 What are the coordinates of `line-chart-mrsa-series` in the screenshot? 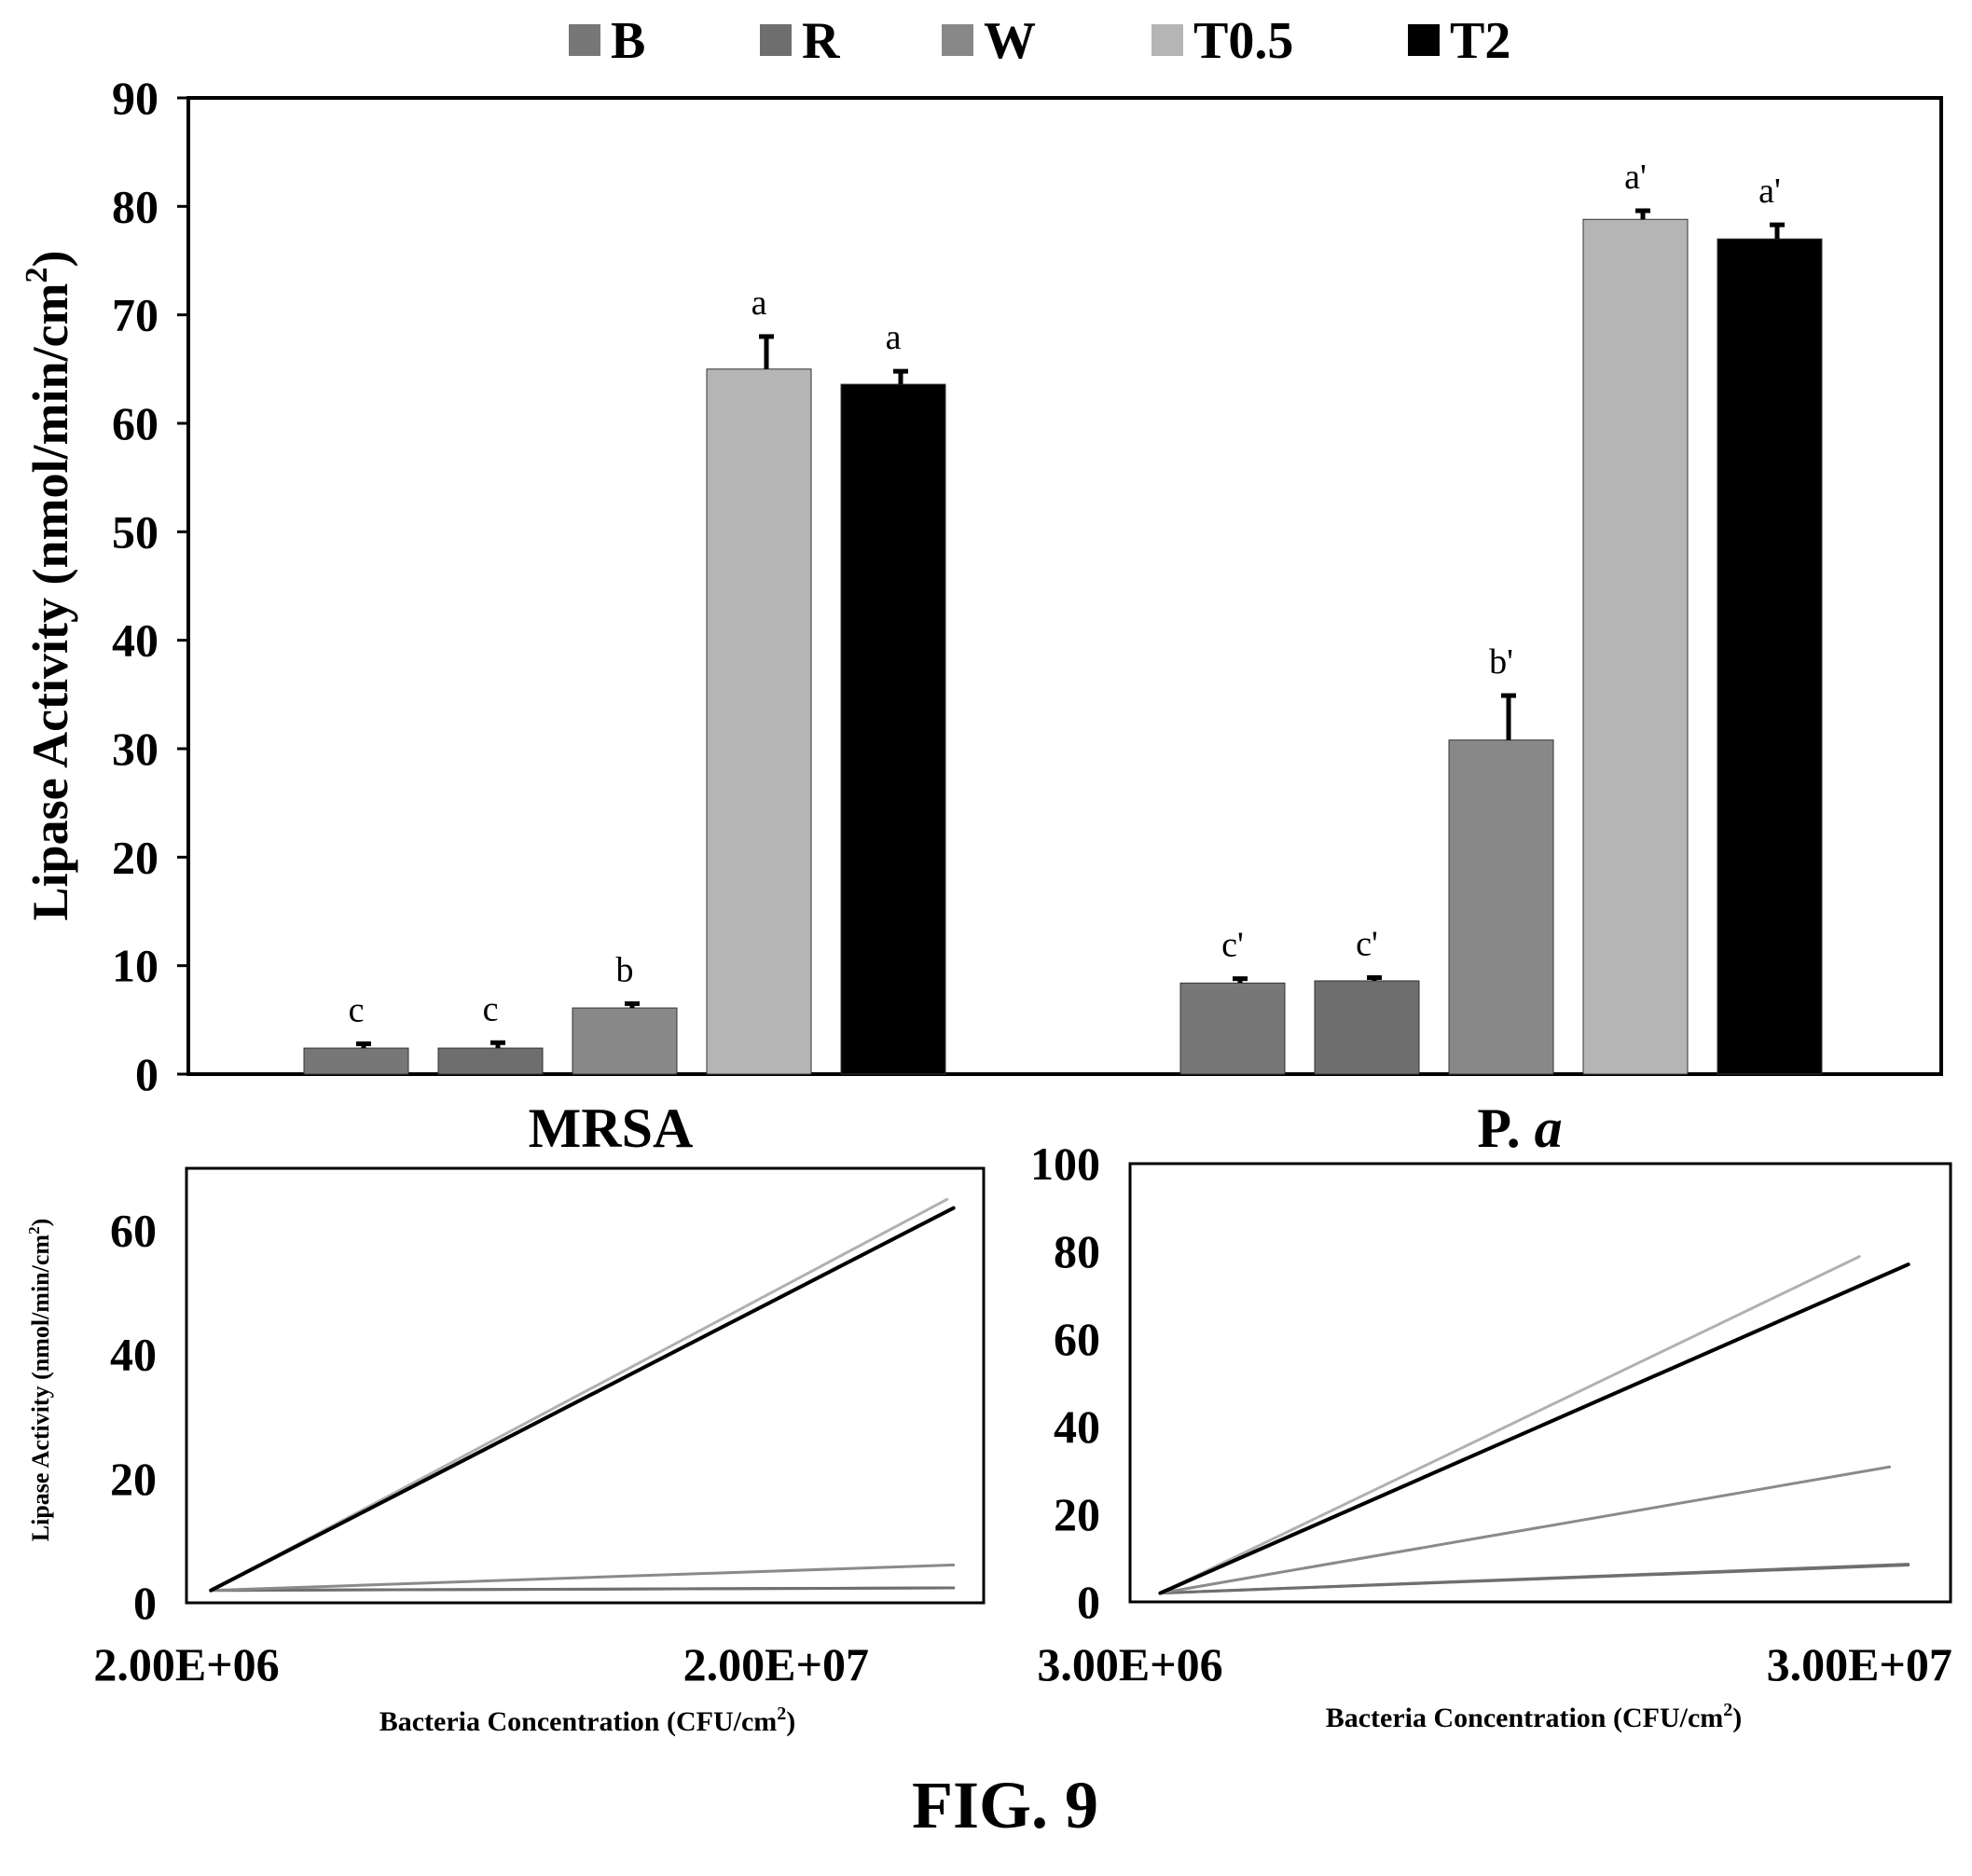 It's located at (582, 1395).